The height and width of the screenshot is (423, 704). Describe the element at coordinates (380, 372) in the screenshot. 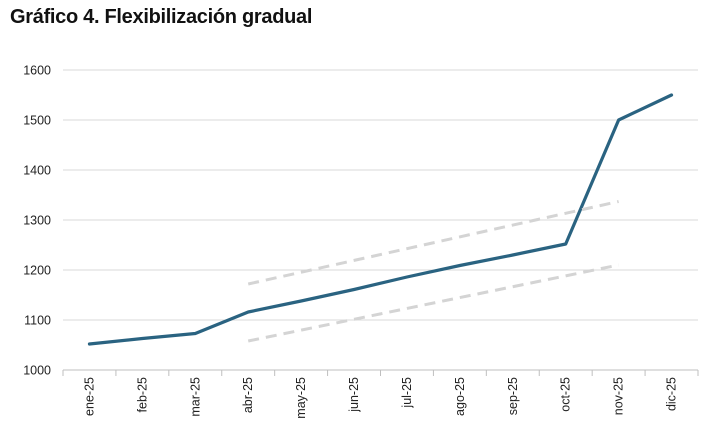

I see `x-axis` at that location.